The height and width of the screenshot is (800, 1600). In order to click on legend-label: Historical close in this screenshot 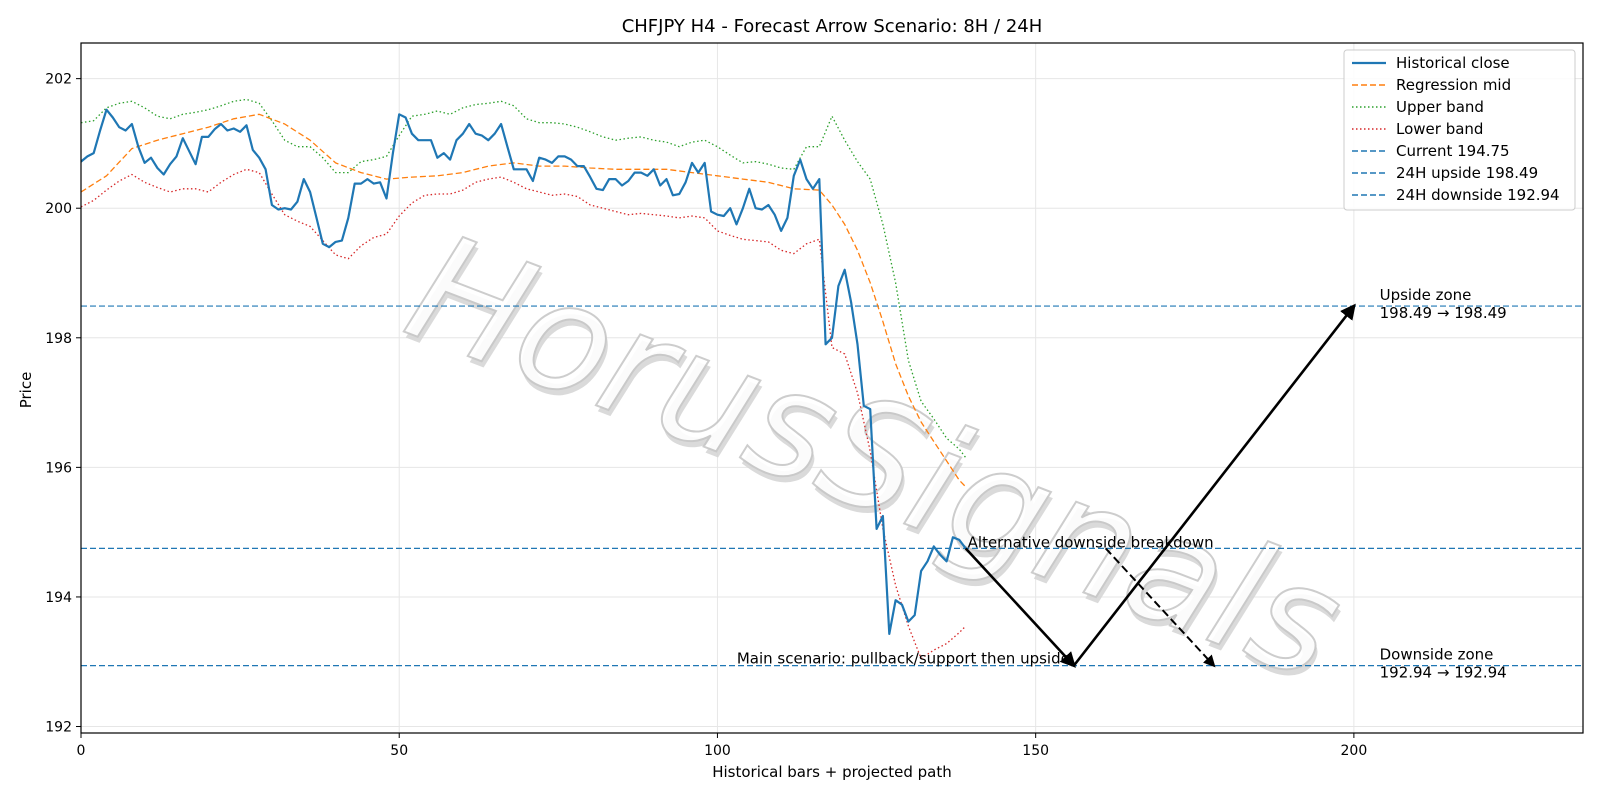, I will do `click(1453, 63)`.